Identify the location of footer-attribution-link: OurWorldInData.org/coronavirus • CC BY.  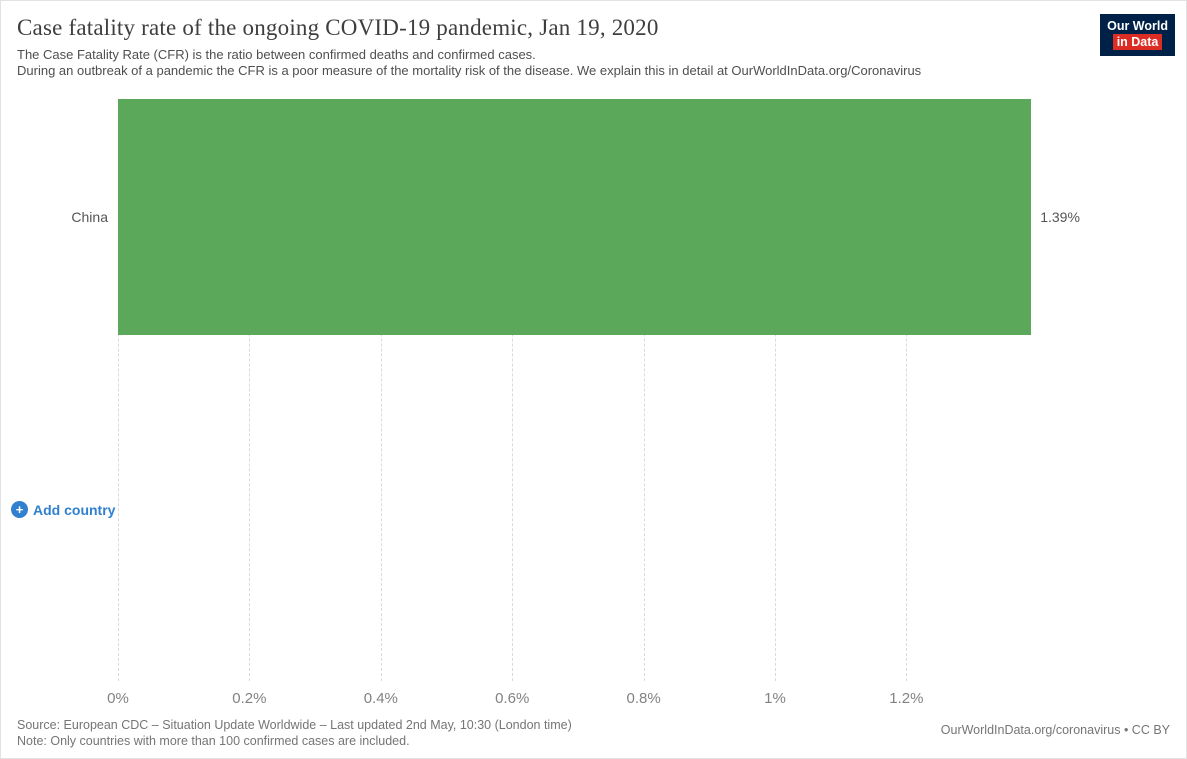
(1055, 730).